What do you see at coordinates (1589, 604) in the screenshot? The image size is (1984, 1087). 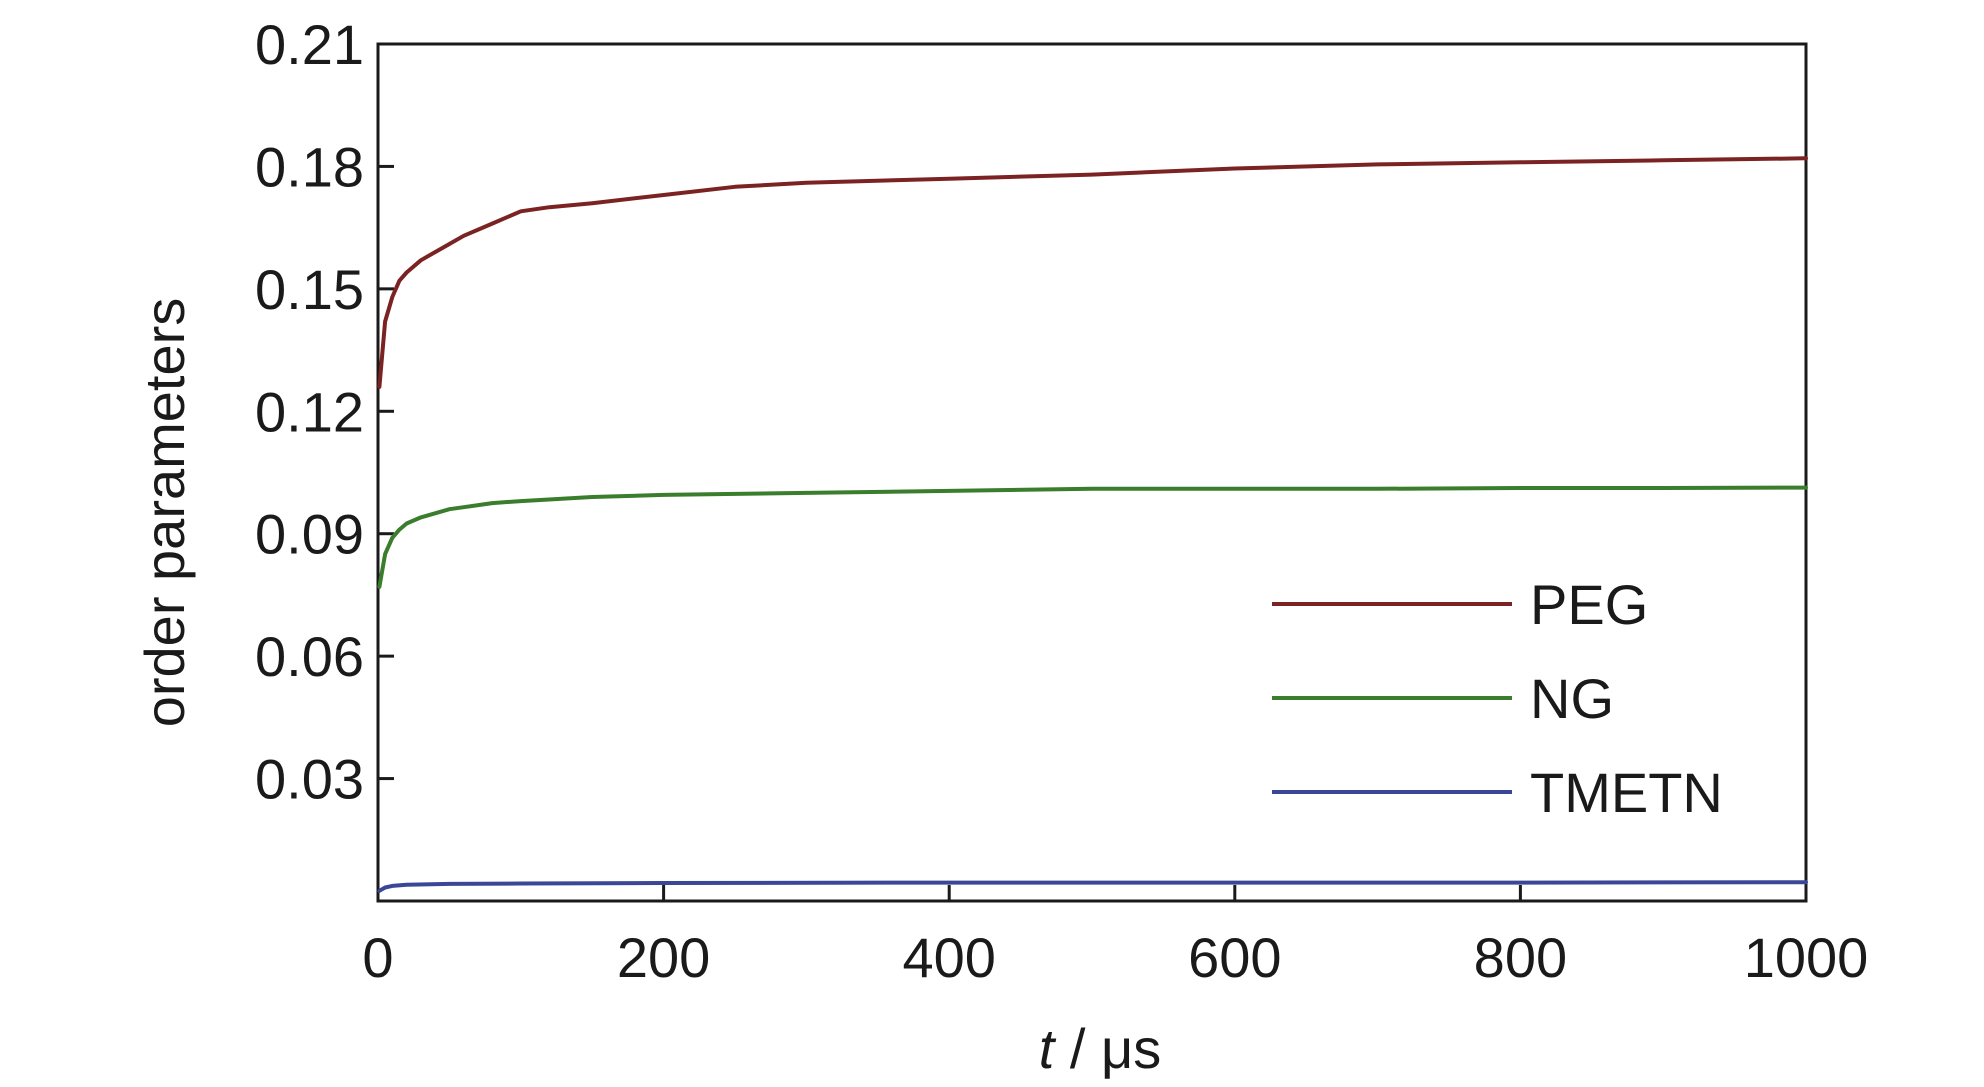 I see `legend-label: PEG` at bounding box center [1589, 604].